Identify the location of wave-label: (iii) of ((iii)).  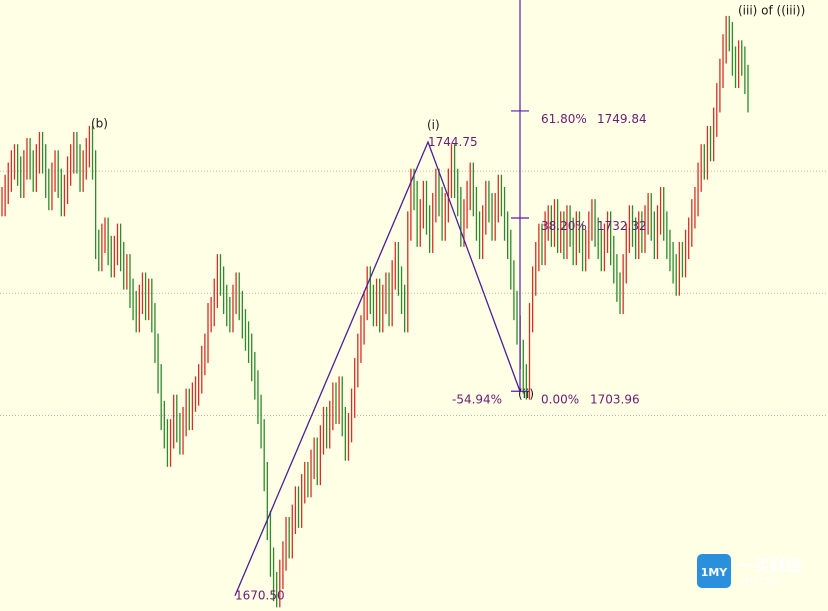
(771, 10).